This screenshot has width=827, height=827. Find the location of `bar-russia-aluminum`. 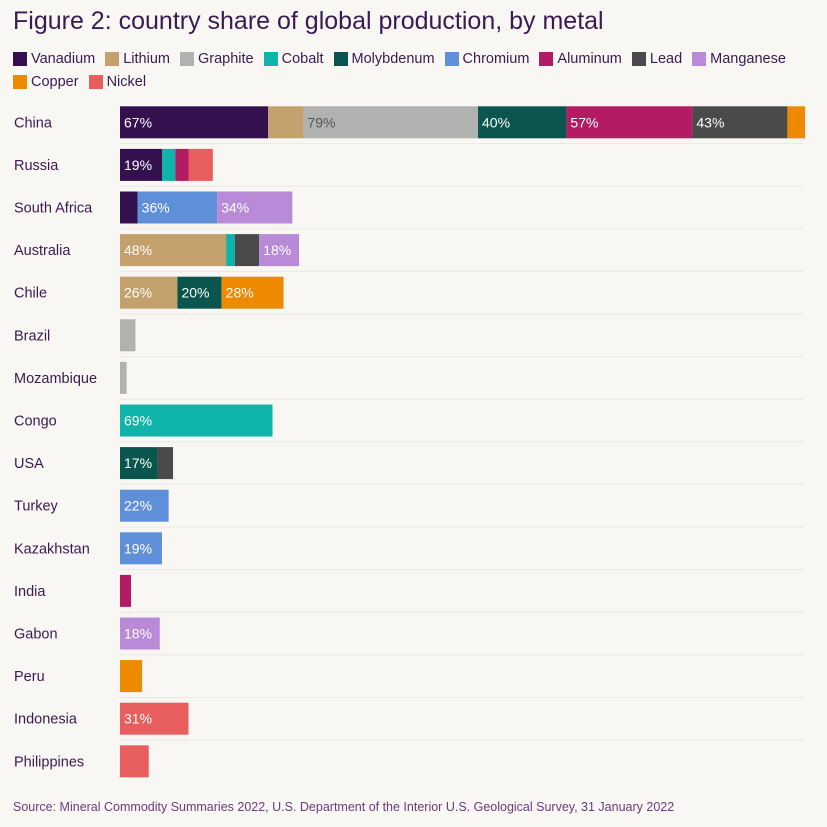

bar-russia-aluminum is located at coordinates (182, 164).